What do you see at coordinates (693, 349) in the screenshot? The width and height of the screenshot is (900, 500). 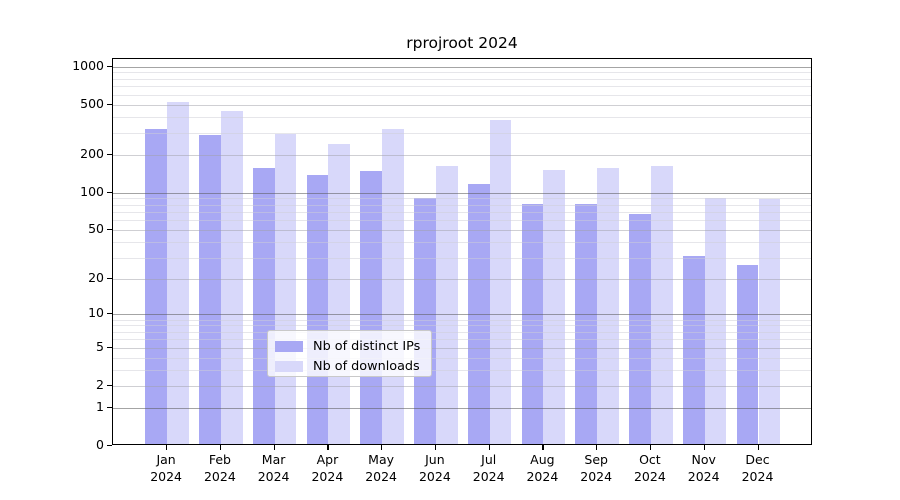 I see `bar-nb-of-distinct-ips-nov` at bounding box center [693, 349].